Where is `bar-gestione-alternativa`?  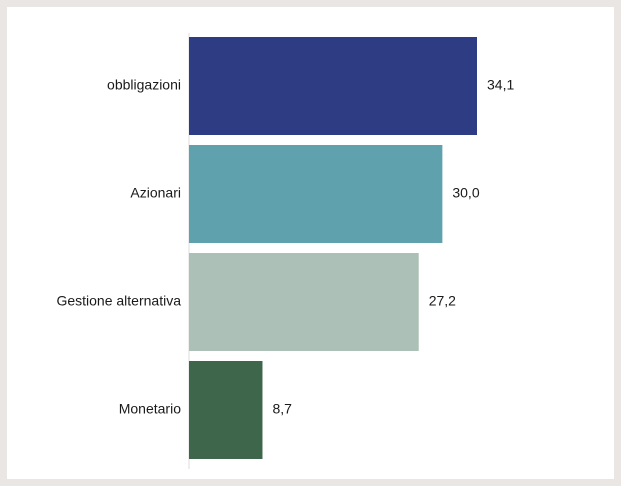
bar-gestione-alternativa is located at coordinates (304, 302).